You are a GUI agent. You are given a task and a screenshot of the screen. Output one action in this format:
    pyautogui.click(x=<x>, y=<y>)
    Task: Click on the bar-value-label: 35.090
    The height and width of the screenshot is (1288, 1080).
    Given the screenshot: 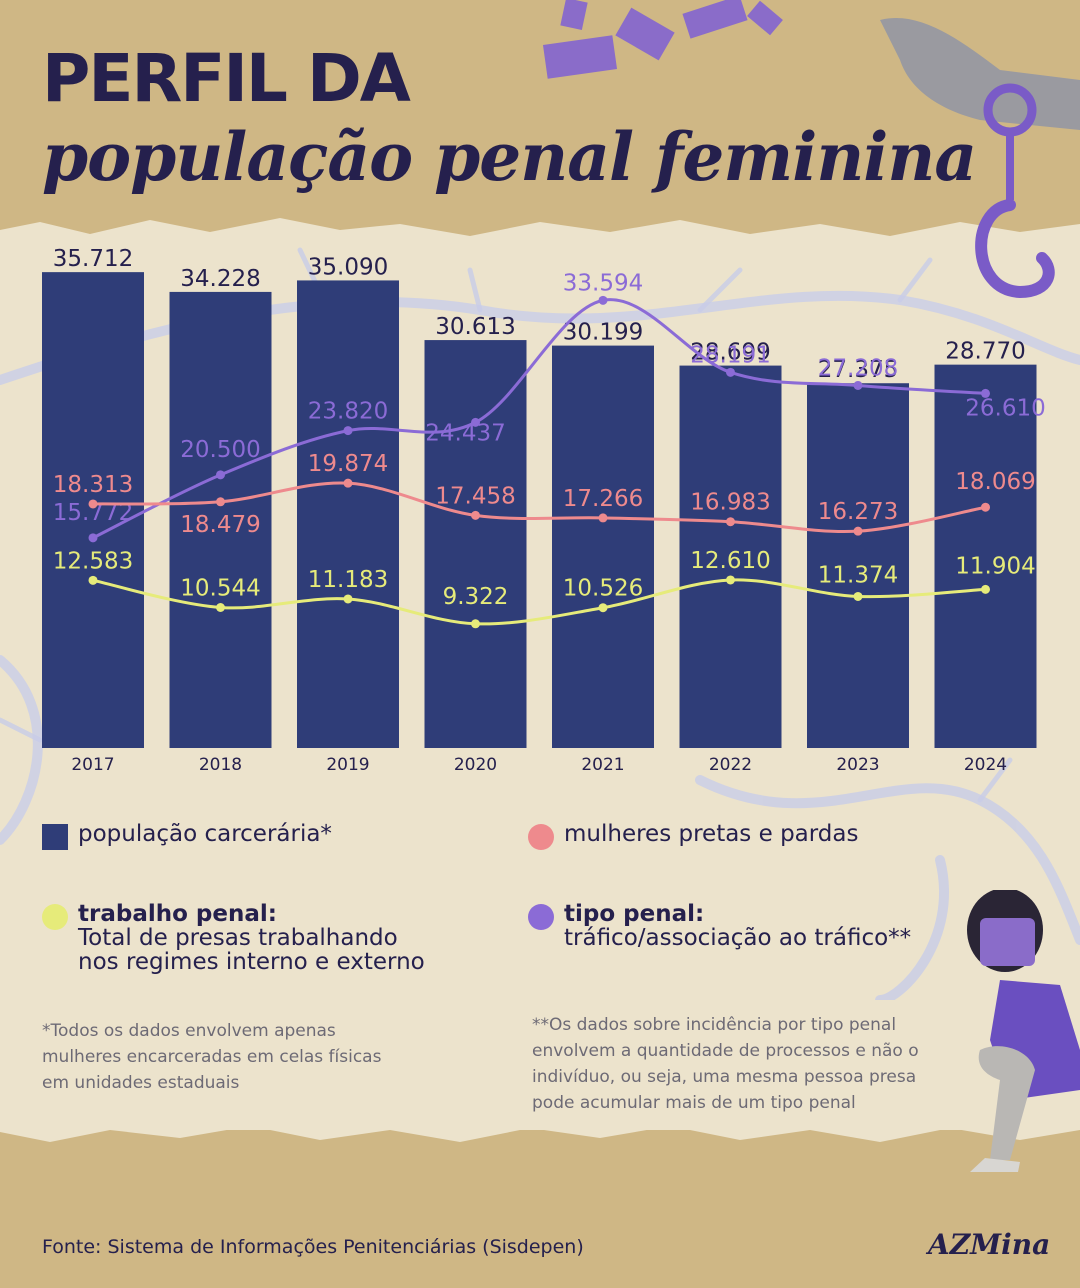 What is the action you would take?
    pyautogui.click(x=348, y=267)
    